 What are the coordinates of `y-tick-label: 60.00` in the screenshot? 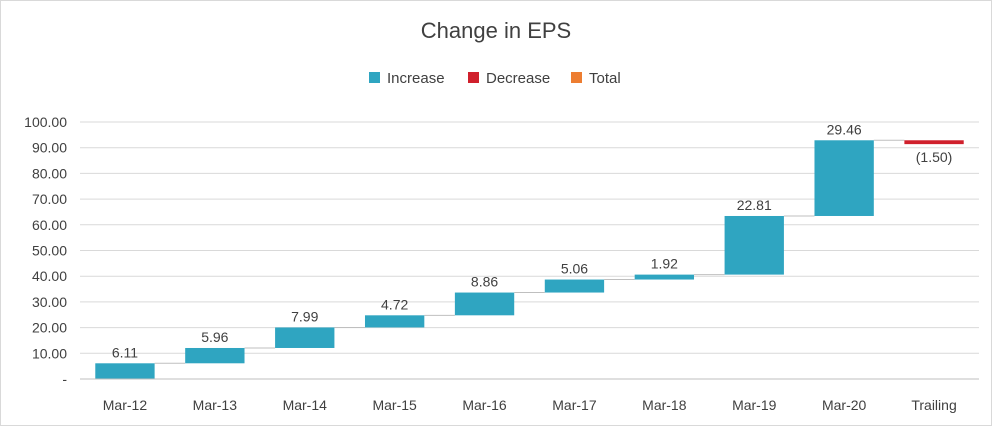 It's located at (49, 225).